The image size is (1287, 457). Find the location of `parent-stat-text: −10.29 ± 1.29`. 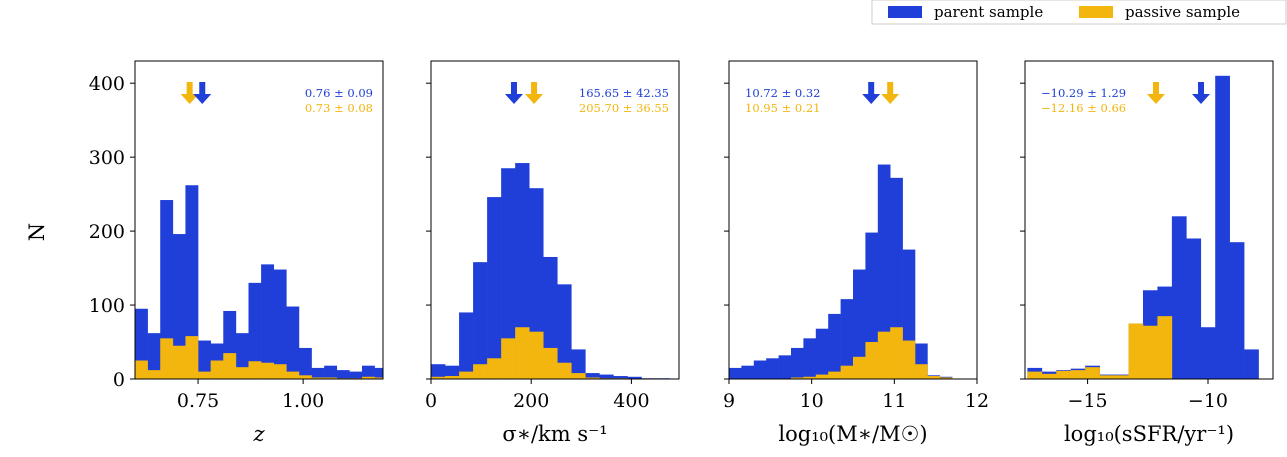

parent-stat-text: −10.29 ± 1.29 is located at coordinates (1083, 93).